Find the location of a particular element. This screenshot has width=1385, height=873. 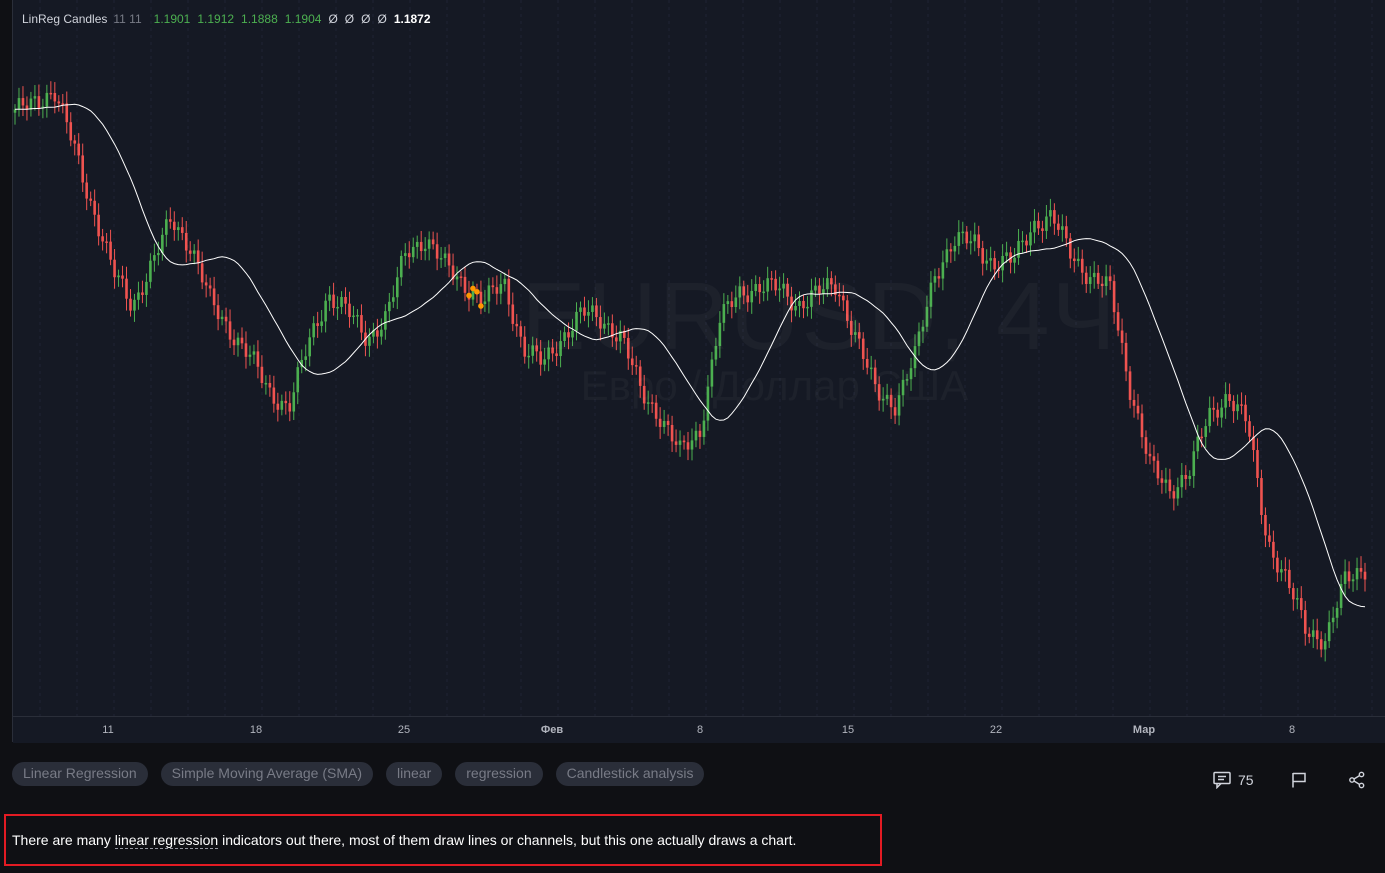

description-link: linear regression is located at coordinates (166, 840).